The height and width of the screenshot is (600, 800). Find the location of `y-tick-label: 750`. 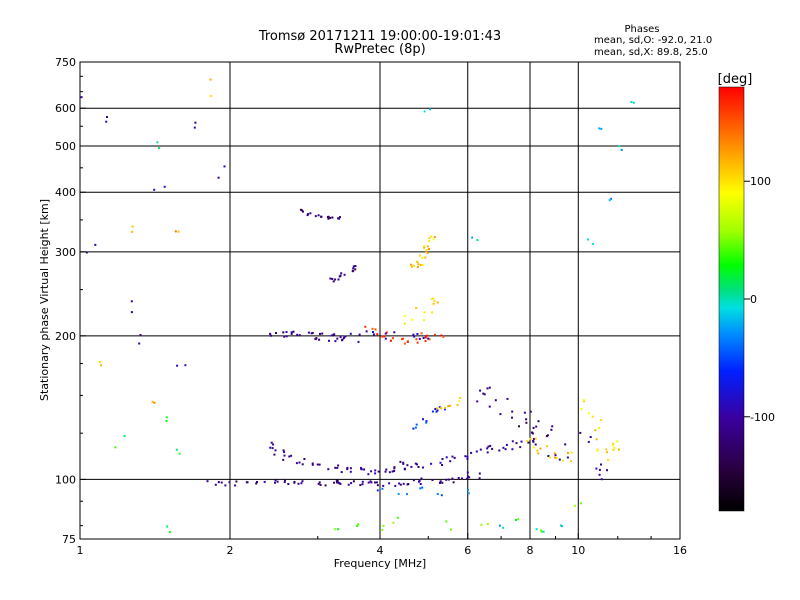

y-tick-label: 750 is located at coordinates (65, 62).